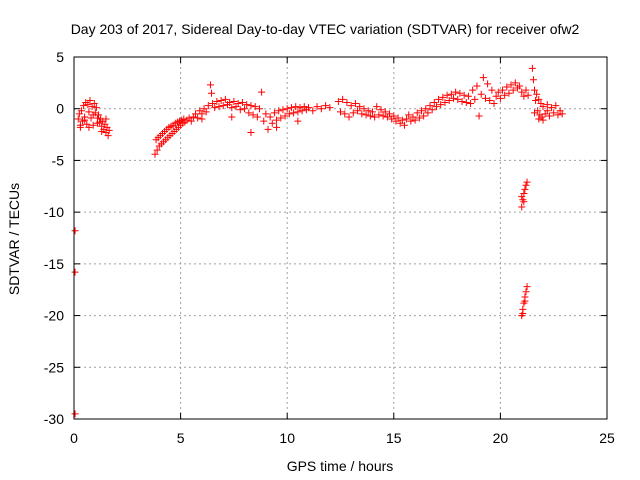 This screenshot has width=640, height=480. Describe the element at coordinates (287, 438) in the screenshot. I see `x-tick-label: 10` at that location.